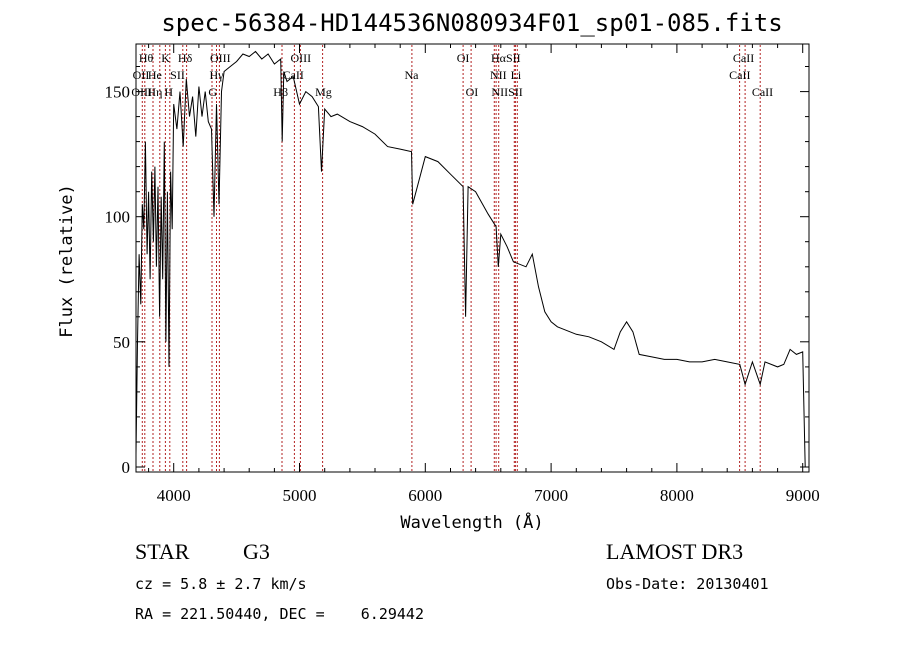 The image size is (900, 649). I want to click on y-tick-label: 50, so click(121, 342).